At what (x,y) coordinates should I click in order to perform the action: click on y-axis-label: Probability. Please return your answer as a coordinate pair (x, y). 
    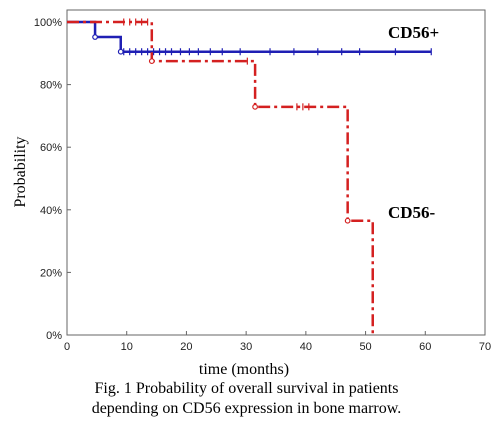
    Looking at the image, I should click on (20, 171).